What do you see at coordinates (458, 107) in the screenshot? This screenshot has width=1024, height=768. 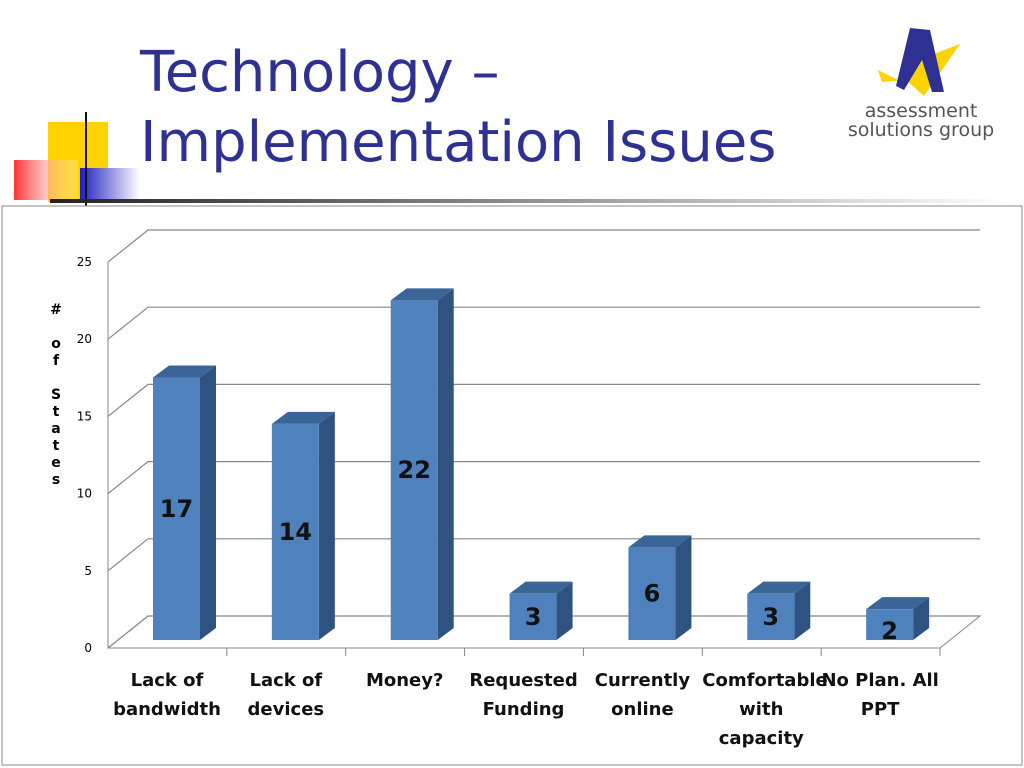 I see `title: Technology – Implementation Issues` at bounding box center [458, 107].